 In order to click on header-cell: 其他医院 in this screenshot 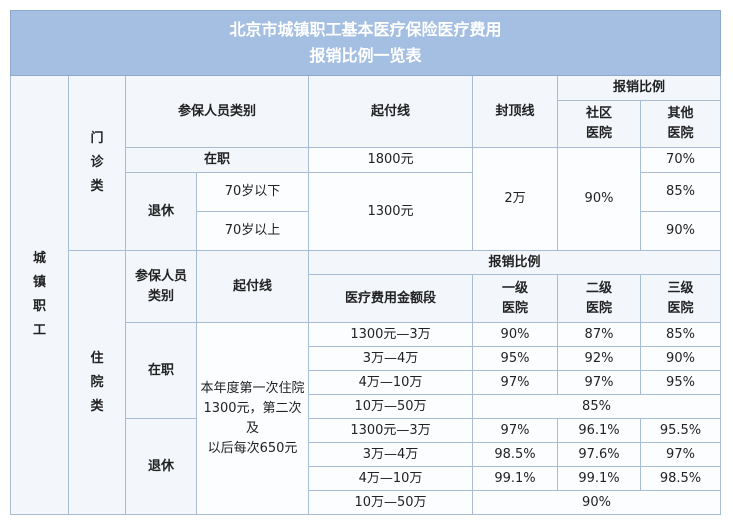, I will do `click(680, 124)`.